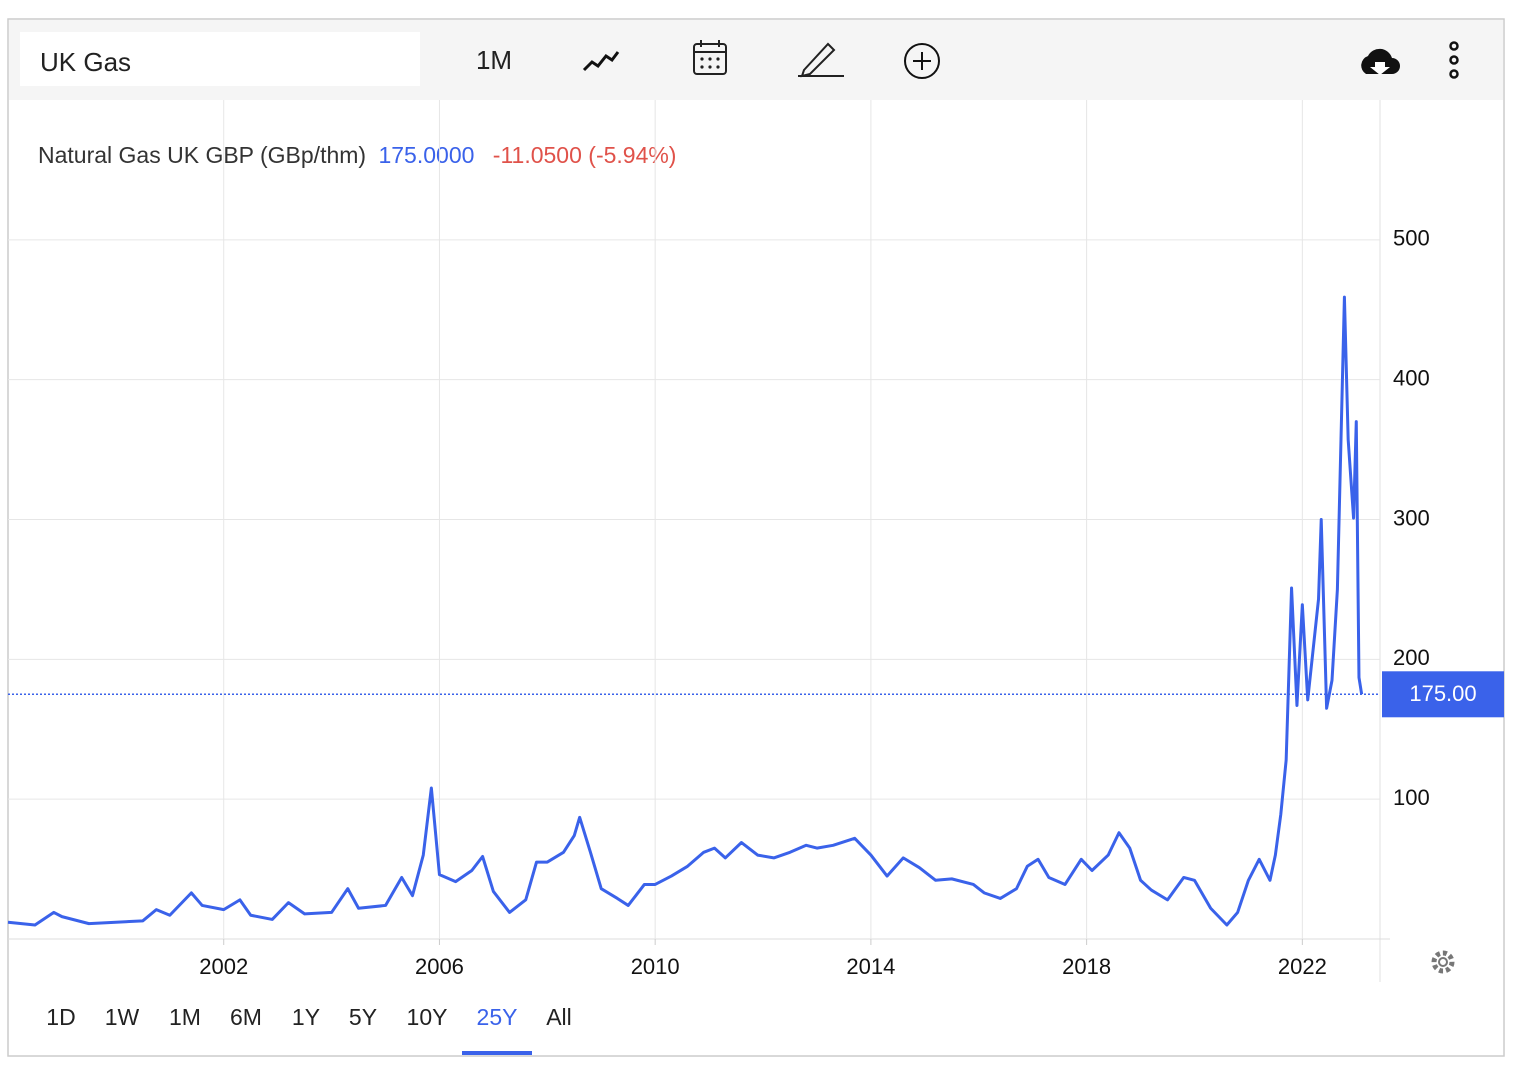 The image size is (1534, 1080). Describe the element at coordinates (223, 966) in the screenshot. I see `x-tick-label: 2002` at that location.